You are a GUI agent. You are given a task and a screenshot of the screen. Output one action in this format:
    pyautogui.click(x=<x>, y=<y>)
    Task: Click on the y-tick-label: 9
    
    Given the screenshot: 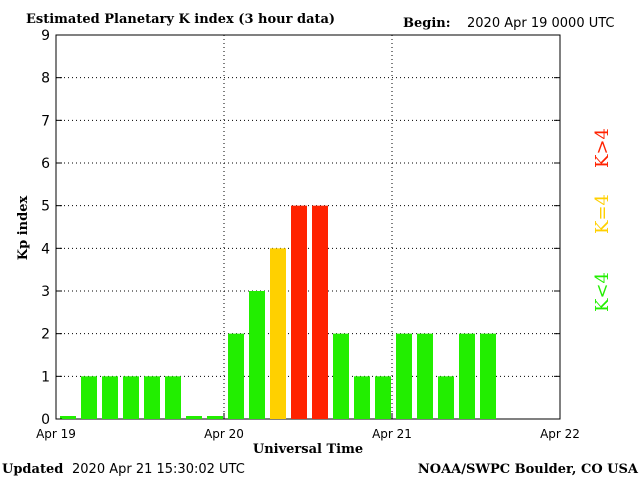 What is the action you would take?
    pyautogui.click(x=45, y=36)
    